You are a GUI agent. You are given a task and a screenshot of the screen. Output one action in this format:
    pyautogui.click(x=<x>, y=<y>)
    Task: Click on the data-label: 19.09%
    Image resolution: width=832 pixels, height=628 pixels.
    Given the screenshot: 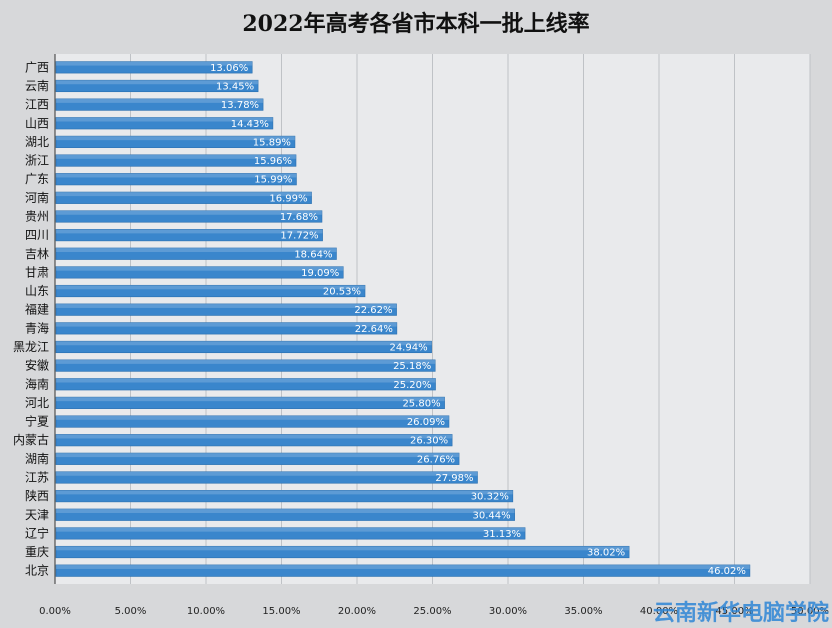 What is the action you would take?
    pyautogui.click(x=320, y=273)
    